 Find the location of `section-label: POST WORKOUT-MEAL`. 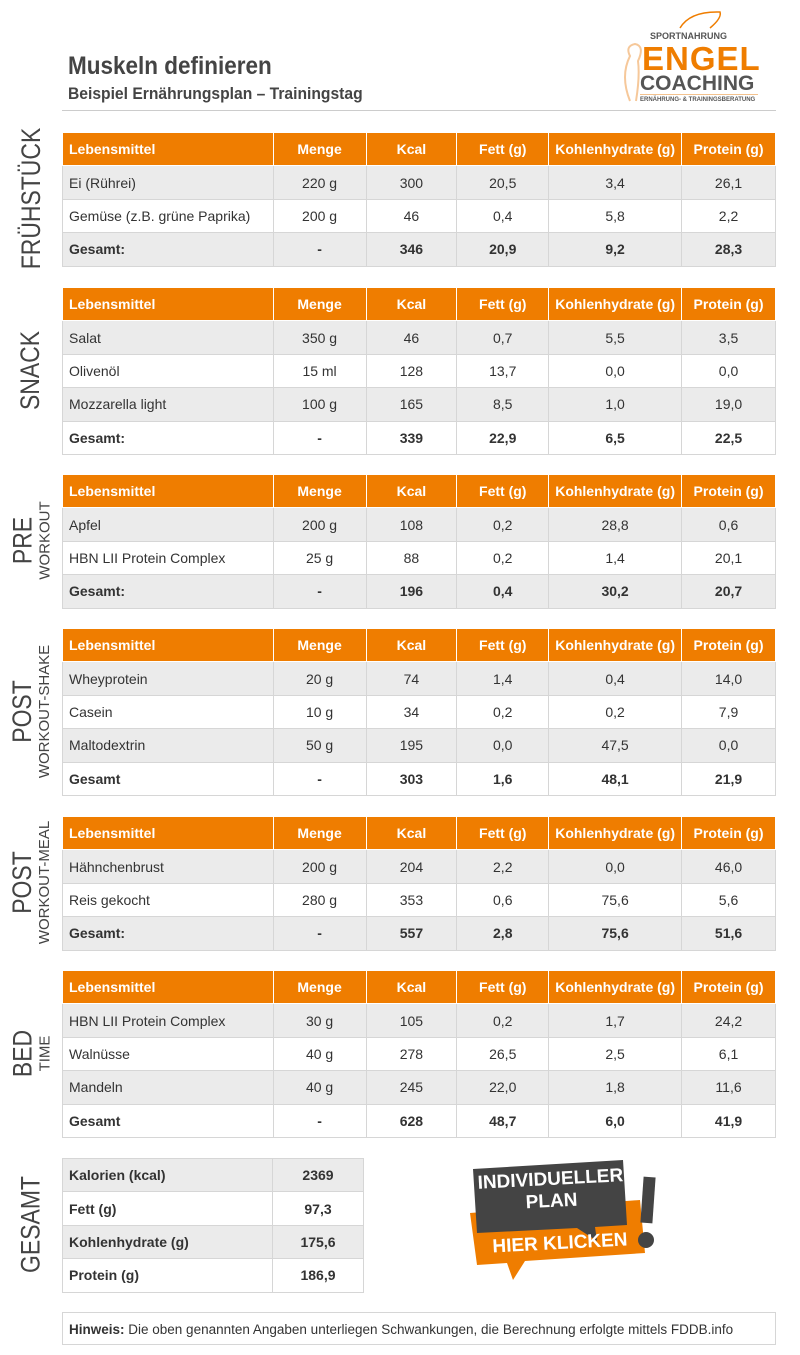

section-label: POST WORKOUT-MEAL is located at coordinates (31, 883).